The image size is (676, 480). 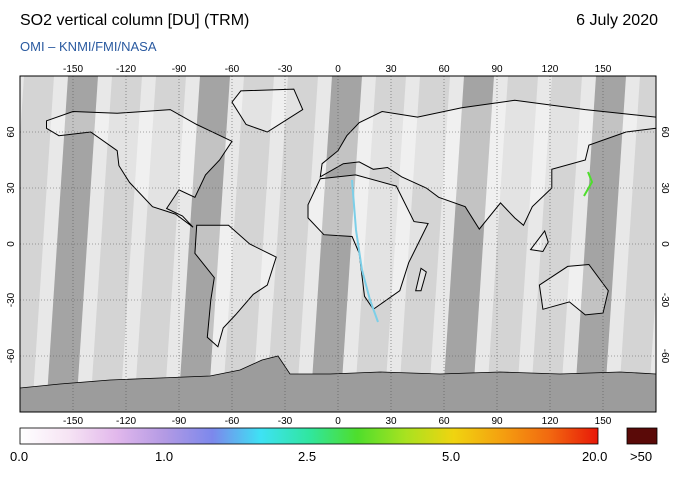 What do you see at coordinates (11, 132) in the screenshot?
I see `lat-tick-left: 60` at bounding box center [11, 132].